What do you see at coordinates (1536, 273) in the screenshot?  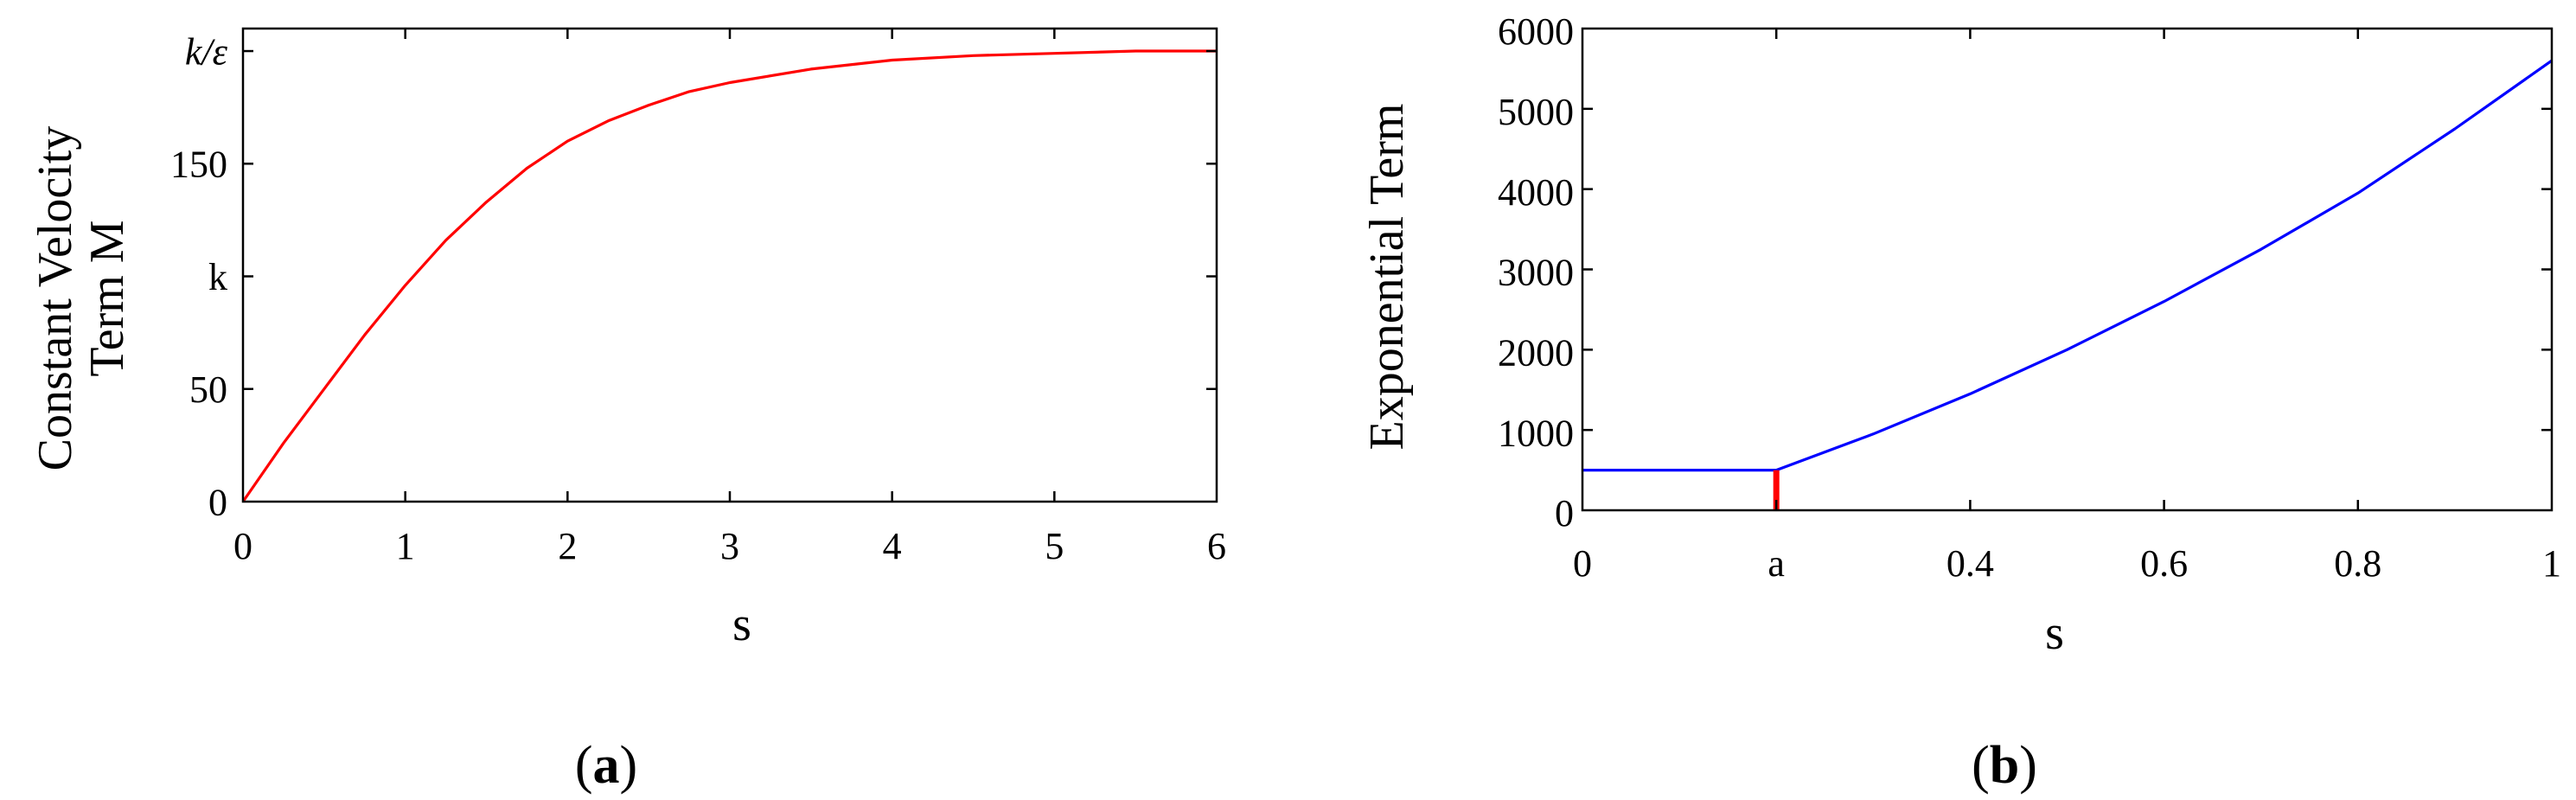 I see `b-y-tick-label: 3000` at bounding box center [1536, 273].